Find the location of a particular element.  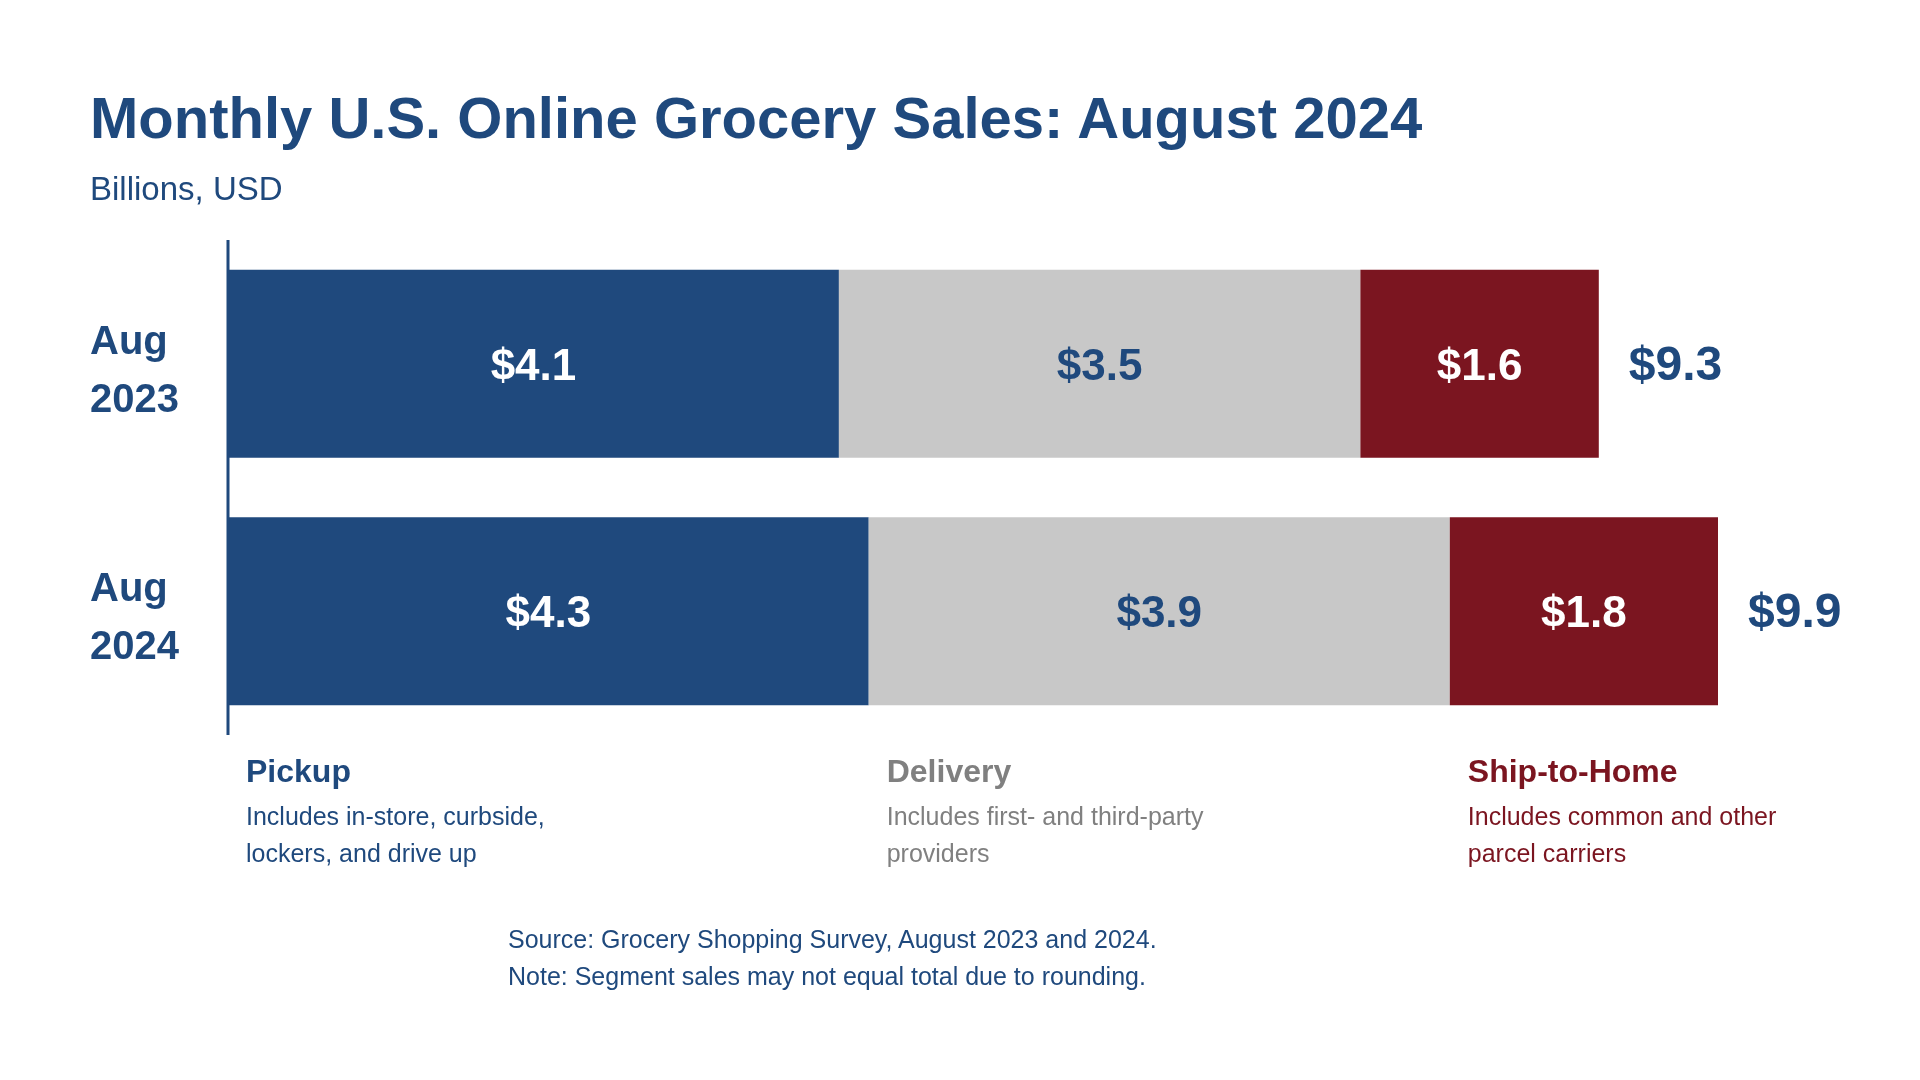

text: Includes common and other parcel carriers is located at coordinates (1622, 835).